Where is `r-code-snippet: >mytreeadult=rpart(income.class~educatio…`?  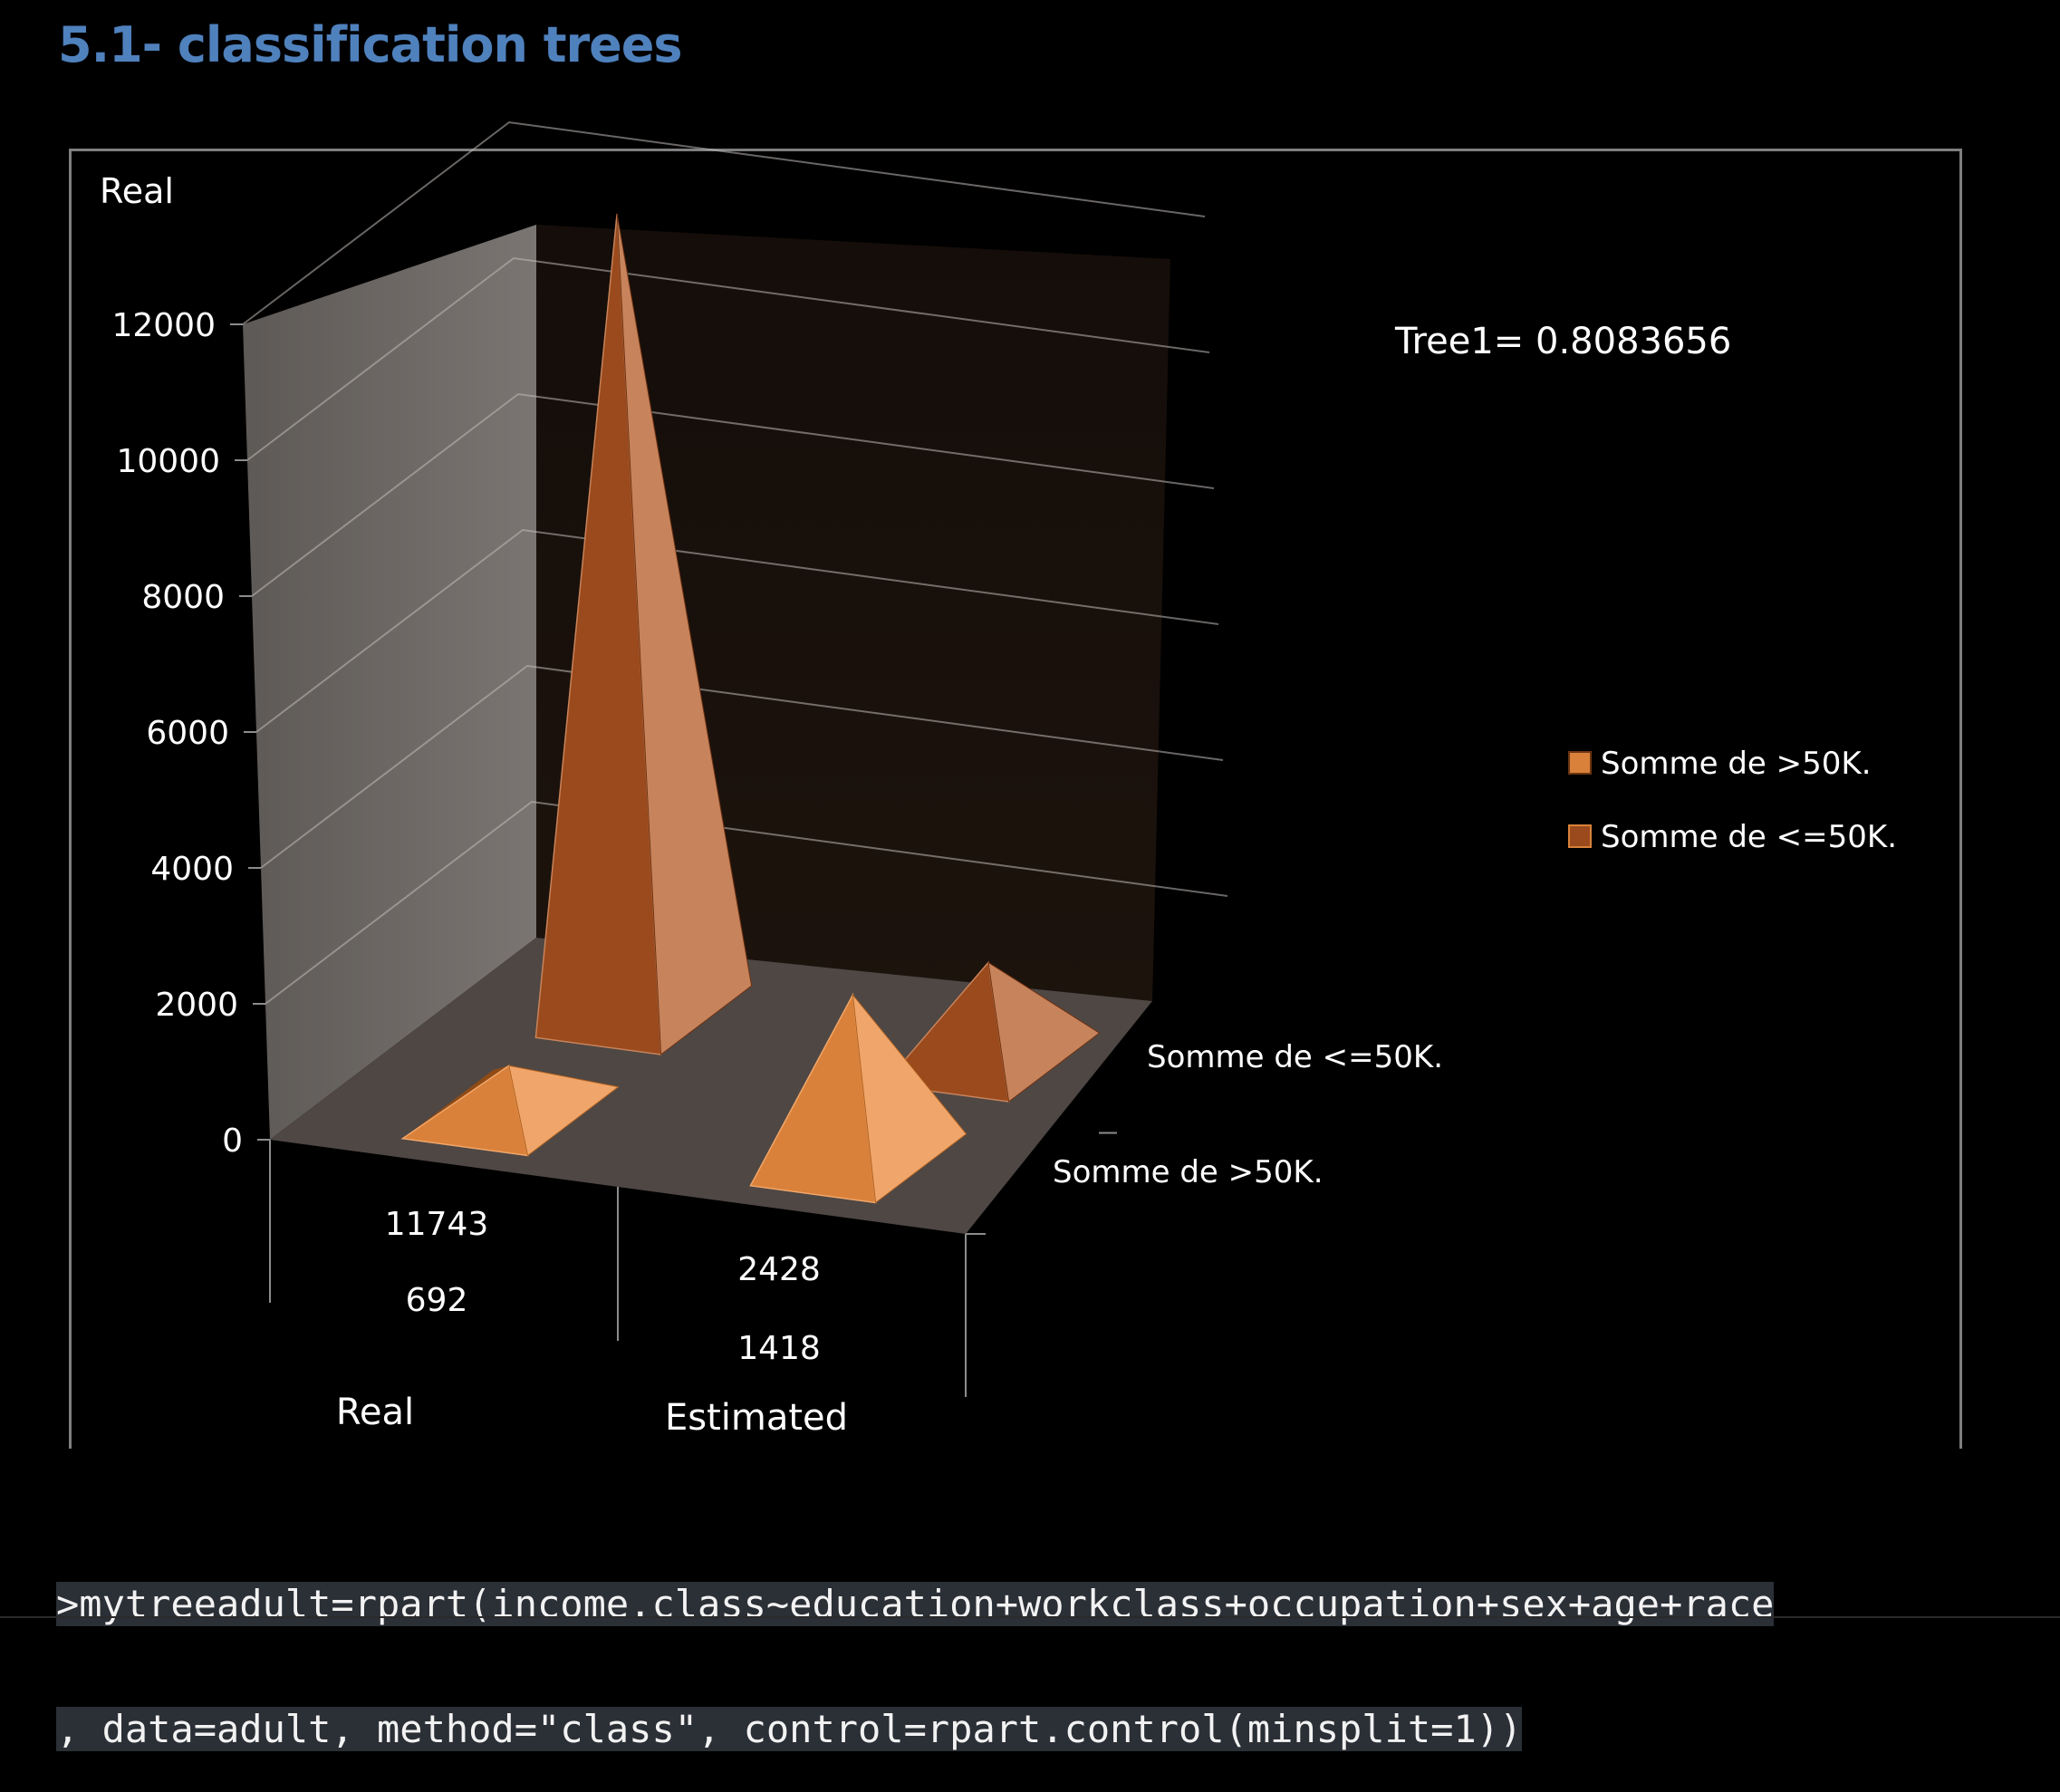 r-code-snippet: >mytreeadult=rpart(income.class~educatio… is located at coordinates (916, 1646).